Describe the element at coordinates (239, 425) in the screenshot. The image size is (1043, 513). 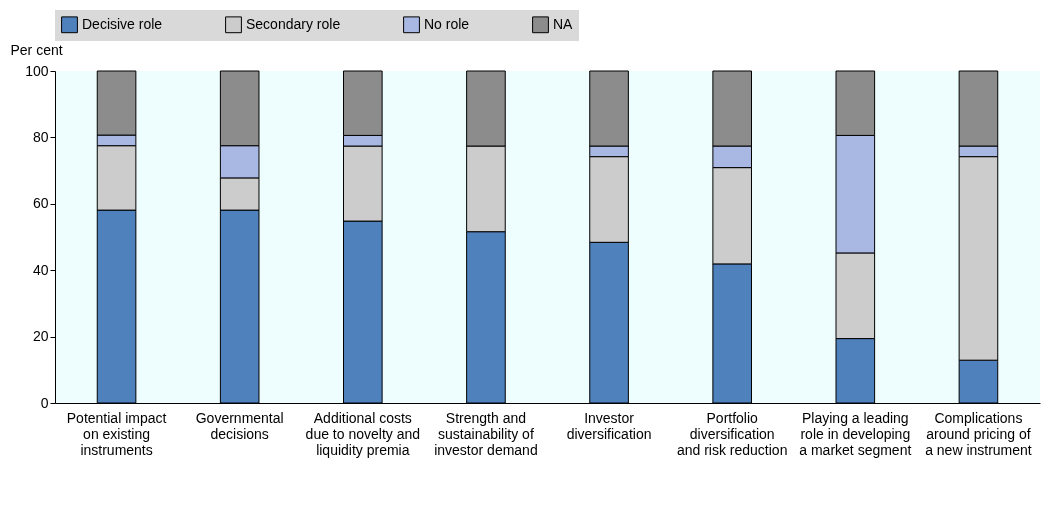
I see `x-tick-label: Governmental decisions` at that location.